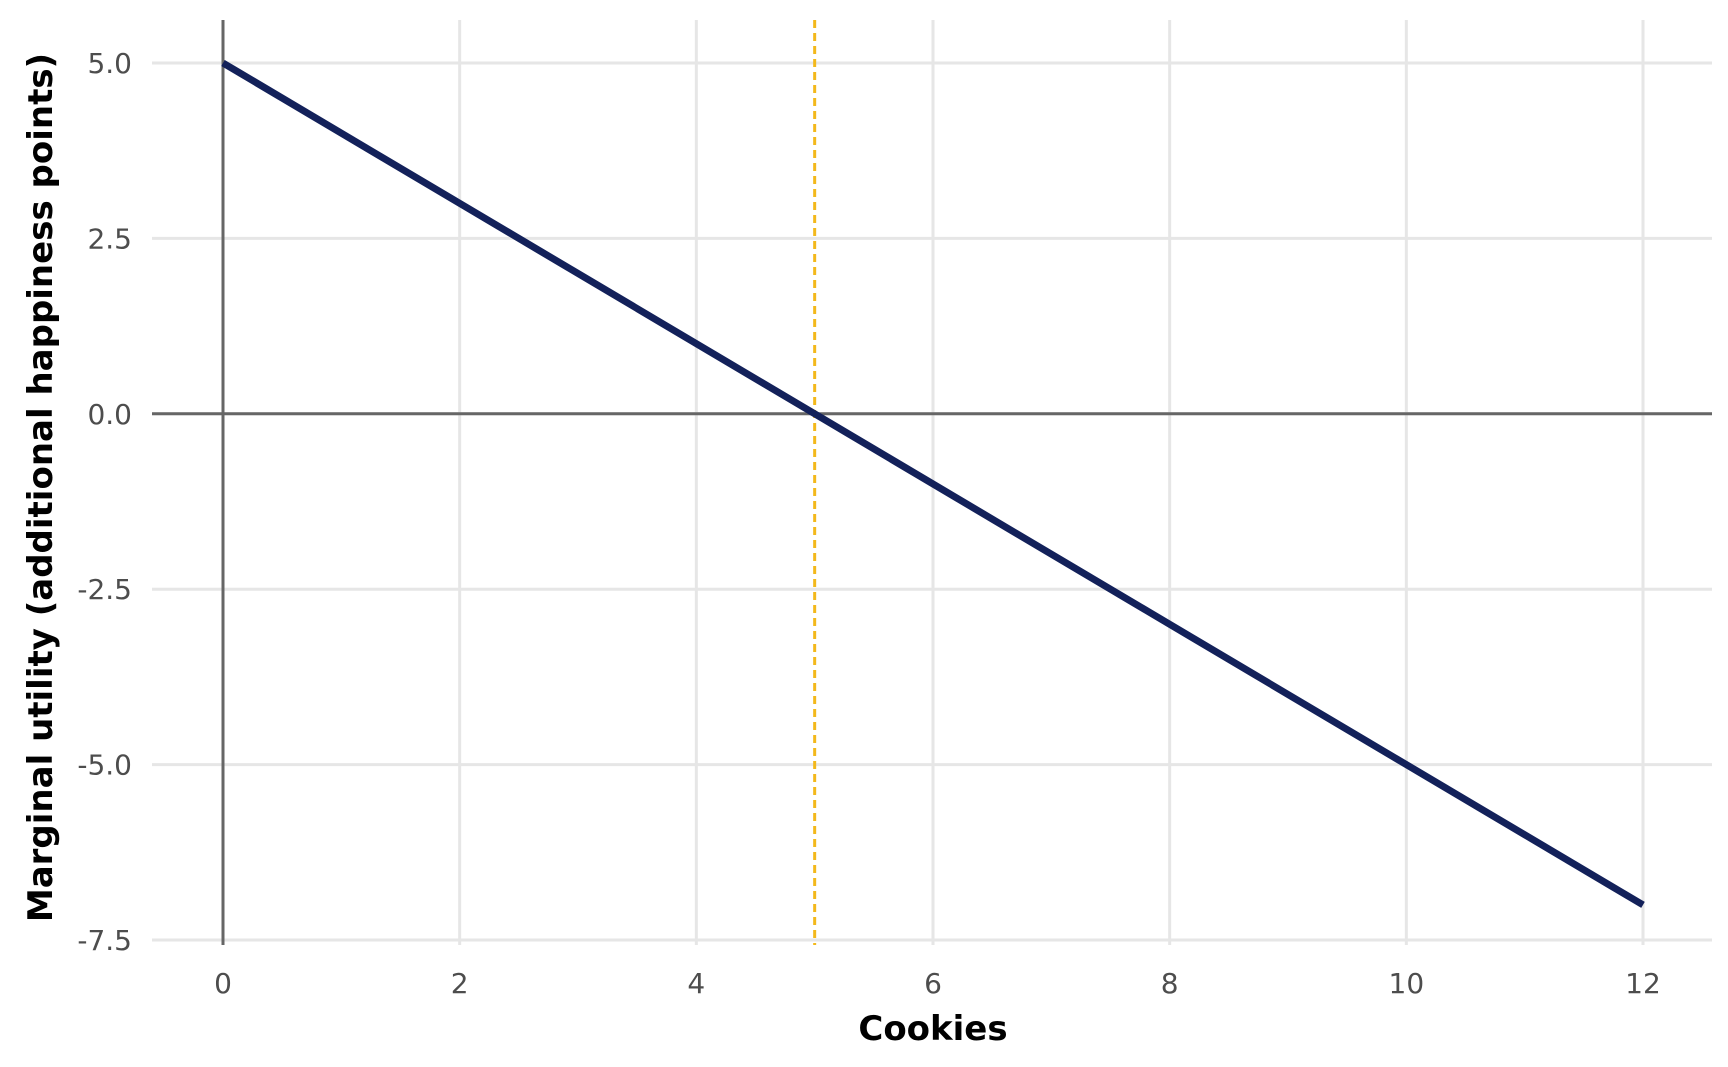  Describe the element at coordinates (104, 940) in the screenshot. I see `y-tick-label--7_5: -7.5` at that location.